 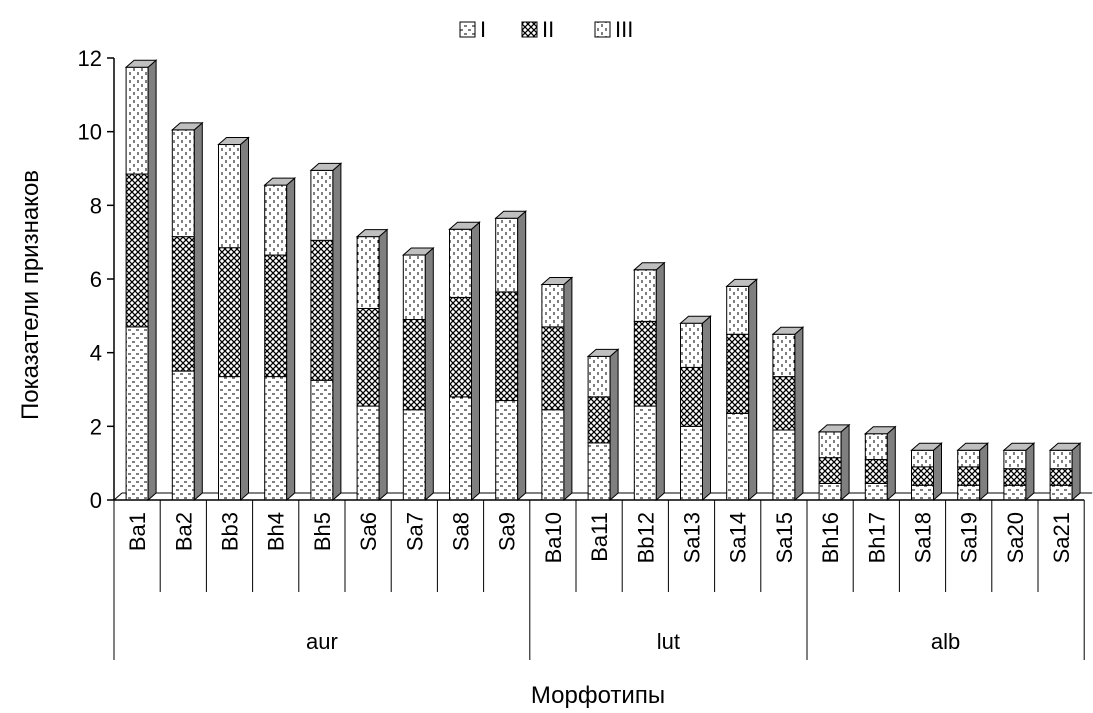 What do you see at coordinates (414, 531) in the screenshot?
I see `x-tick-label: Sa7` at bounding box center [414, 531].